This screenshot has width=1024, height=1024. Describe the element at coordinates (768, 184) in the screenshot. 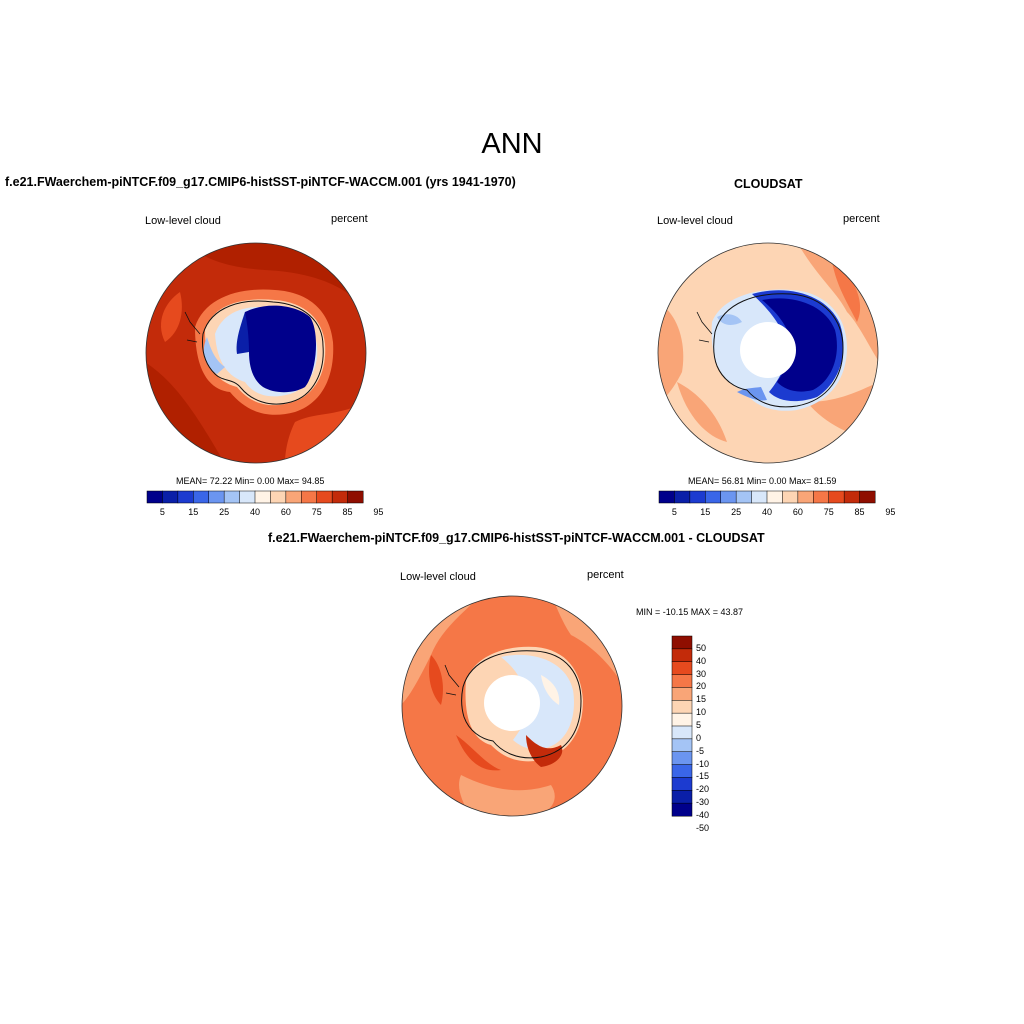

I see `obs-panel-title: CLOUDSAT` at that location.